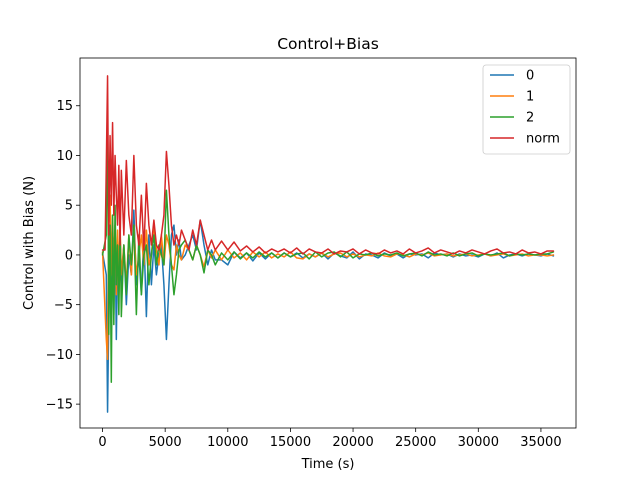 Image resolution: width=640 pixels, height=480 pixels. I want to click on x-tick-label: 5000, so click(165, 442).